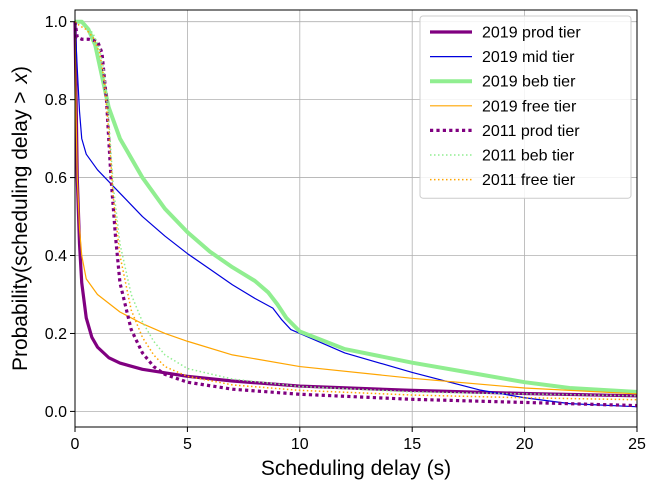 The image size is (661, 490). Describe the element at coordinates (20, 69) in the screenshot. I see `y-axis-label-suffix: )` at that location.